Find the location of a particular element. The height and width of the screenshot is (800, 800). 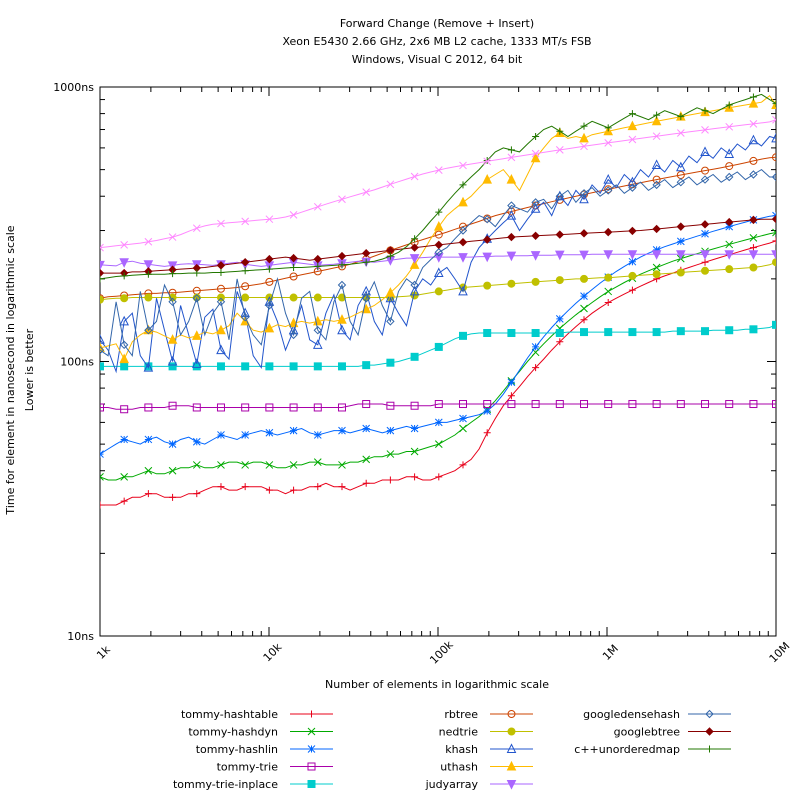

x-tick-label: 1k is located at coordinates (103, 652).